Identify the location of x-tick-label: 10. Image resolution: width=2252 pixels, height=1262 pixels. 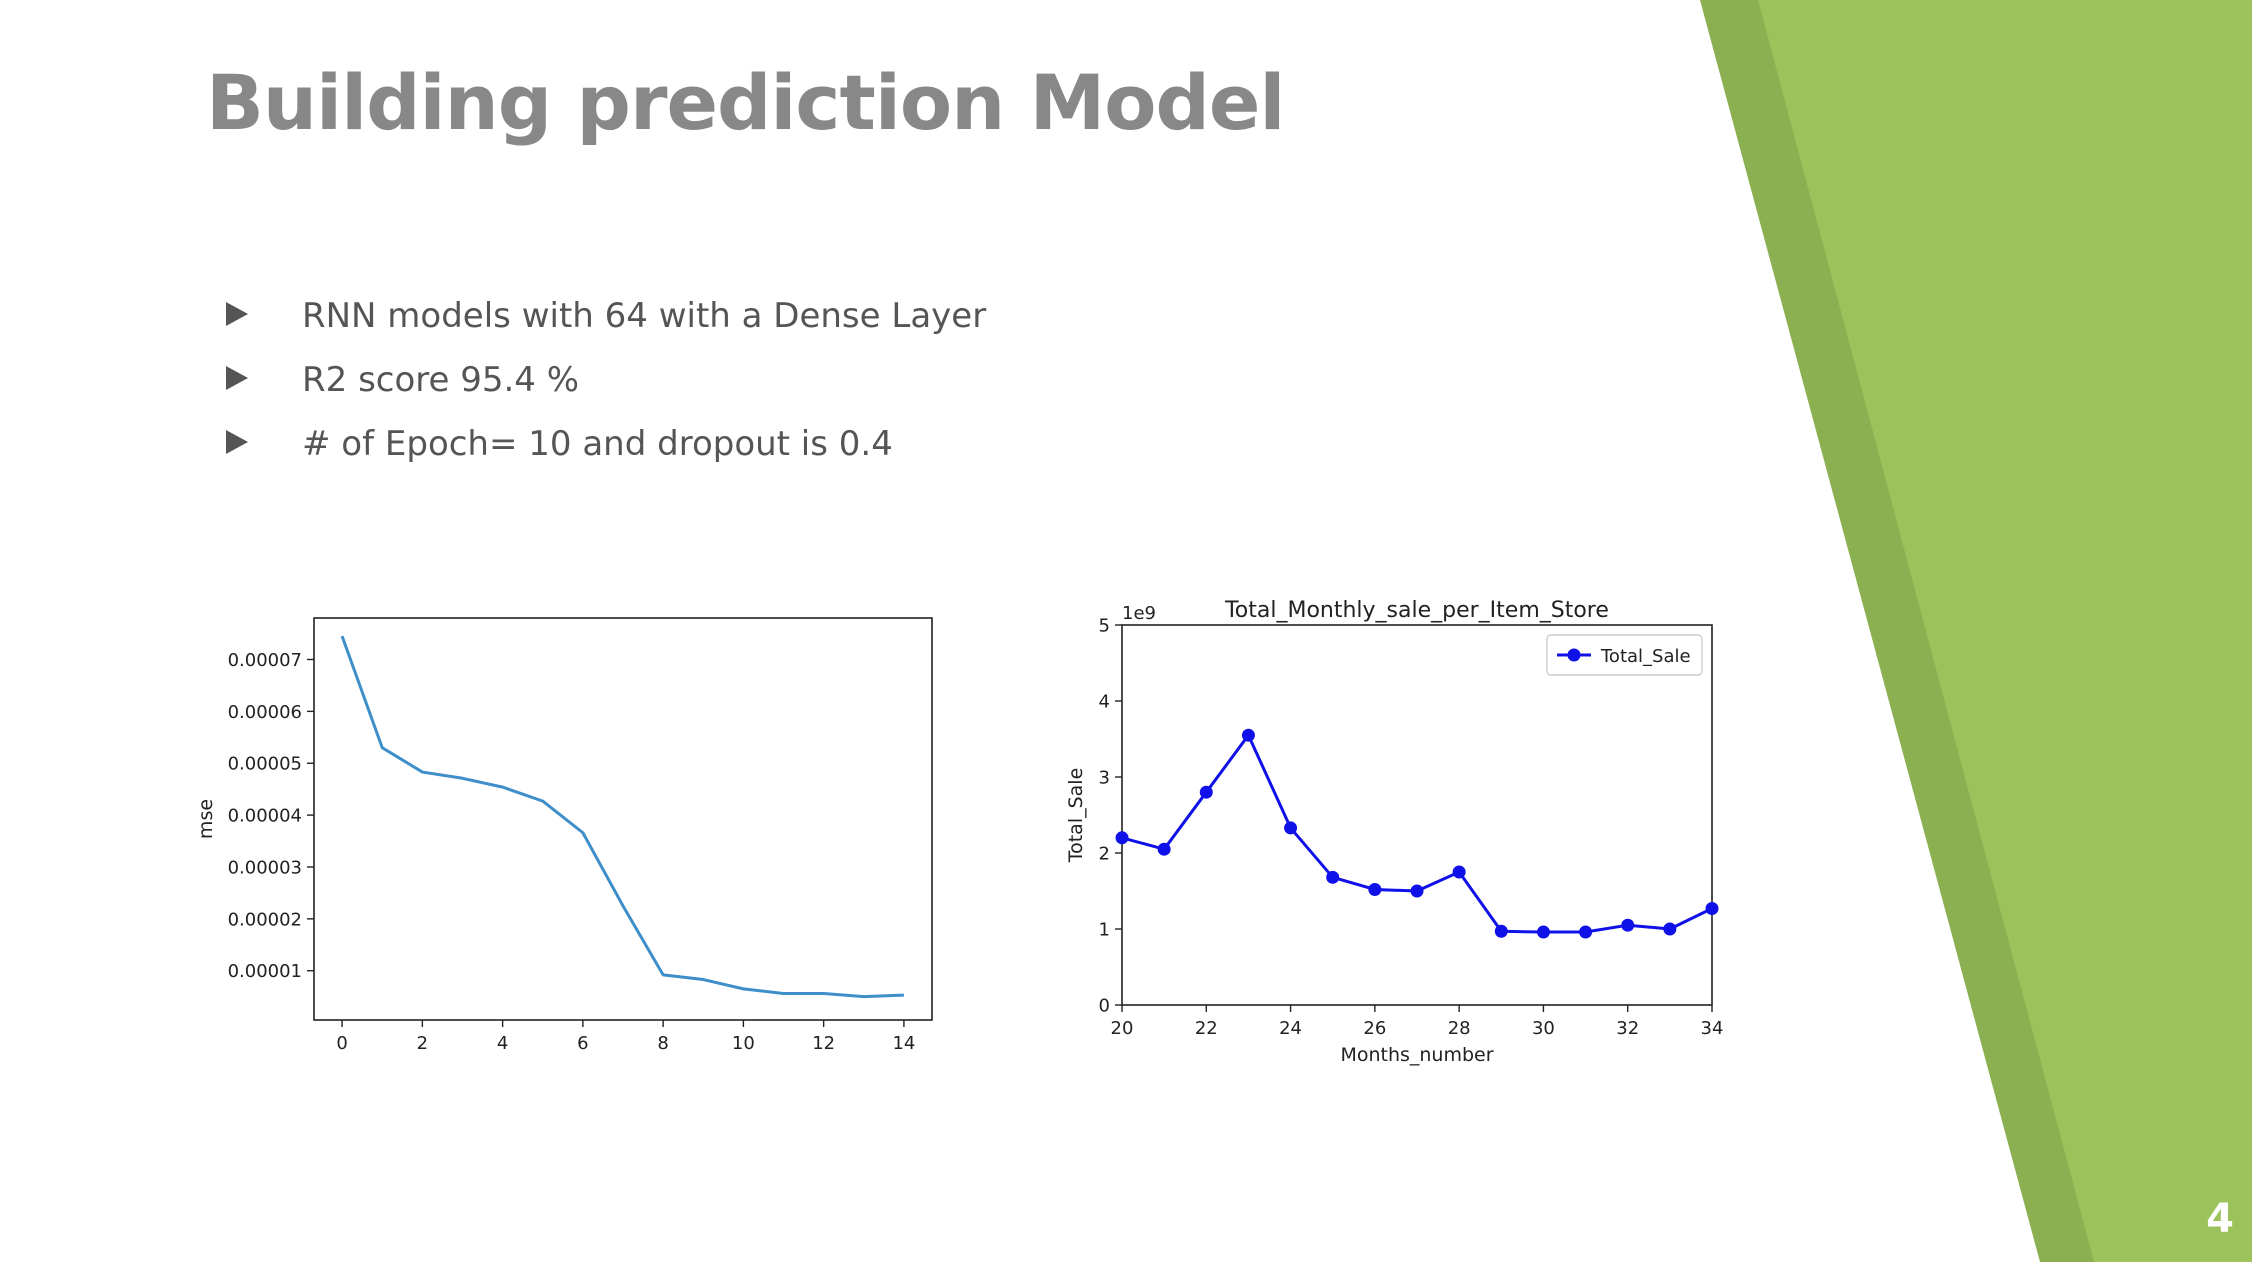
(743, 1043).